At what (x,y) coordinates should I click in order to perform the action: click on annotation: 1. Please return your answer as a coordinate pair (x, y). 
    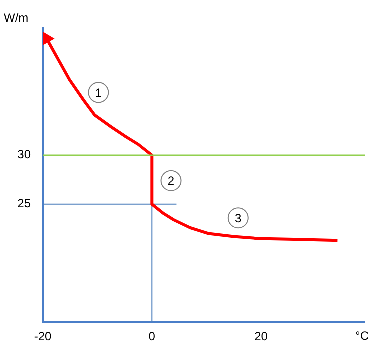
    Looking at the image, I should click on (98, 93).